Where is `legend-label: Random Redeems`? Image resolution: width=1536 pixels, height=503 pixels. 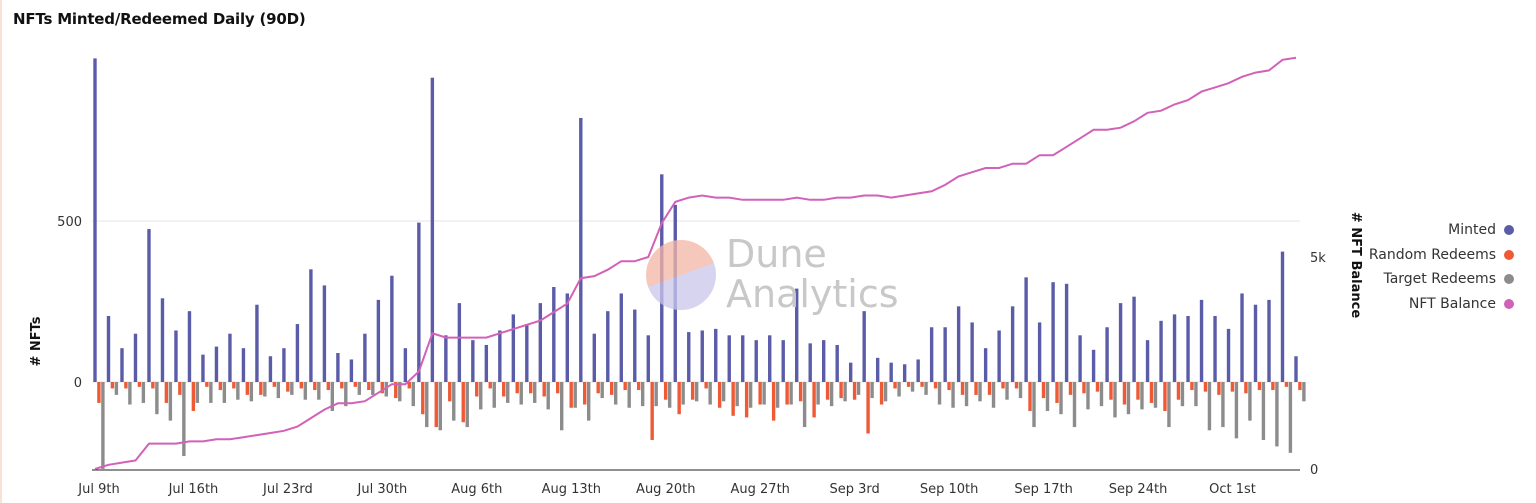 legend-label: Random Redeems is located at coordinates (1432, 254).